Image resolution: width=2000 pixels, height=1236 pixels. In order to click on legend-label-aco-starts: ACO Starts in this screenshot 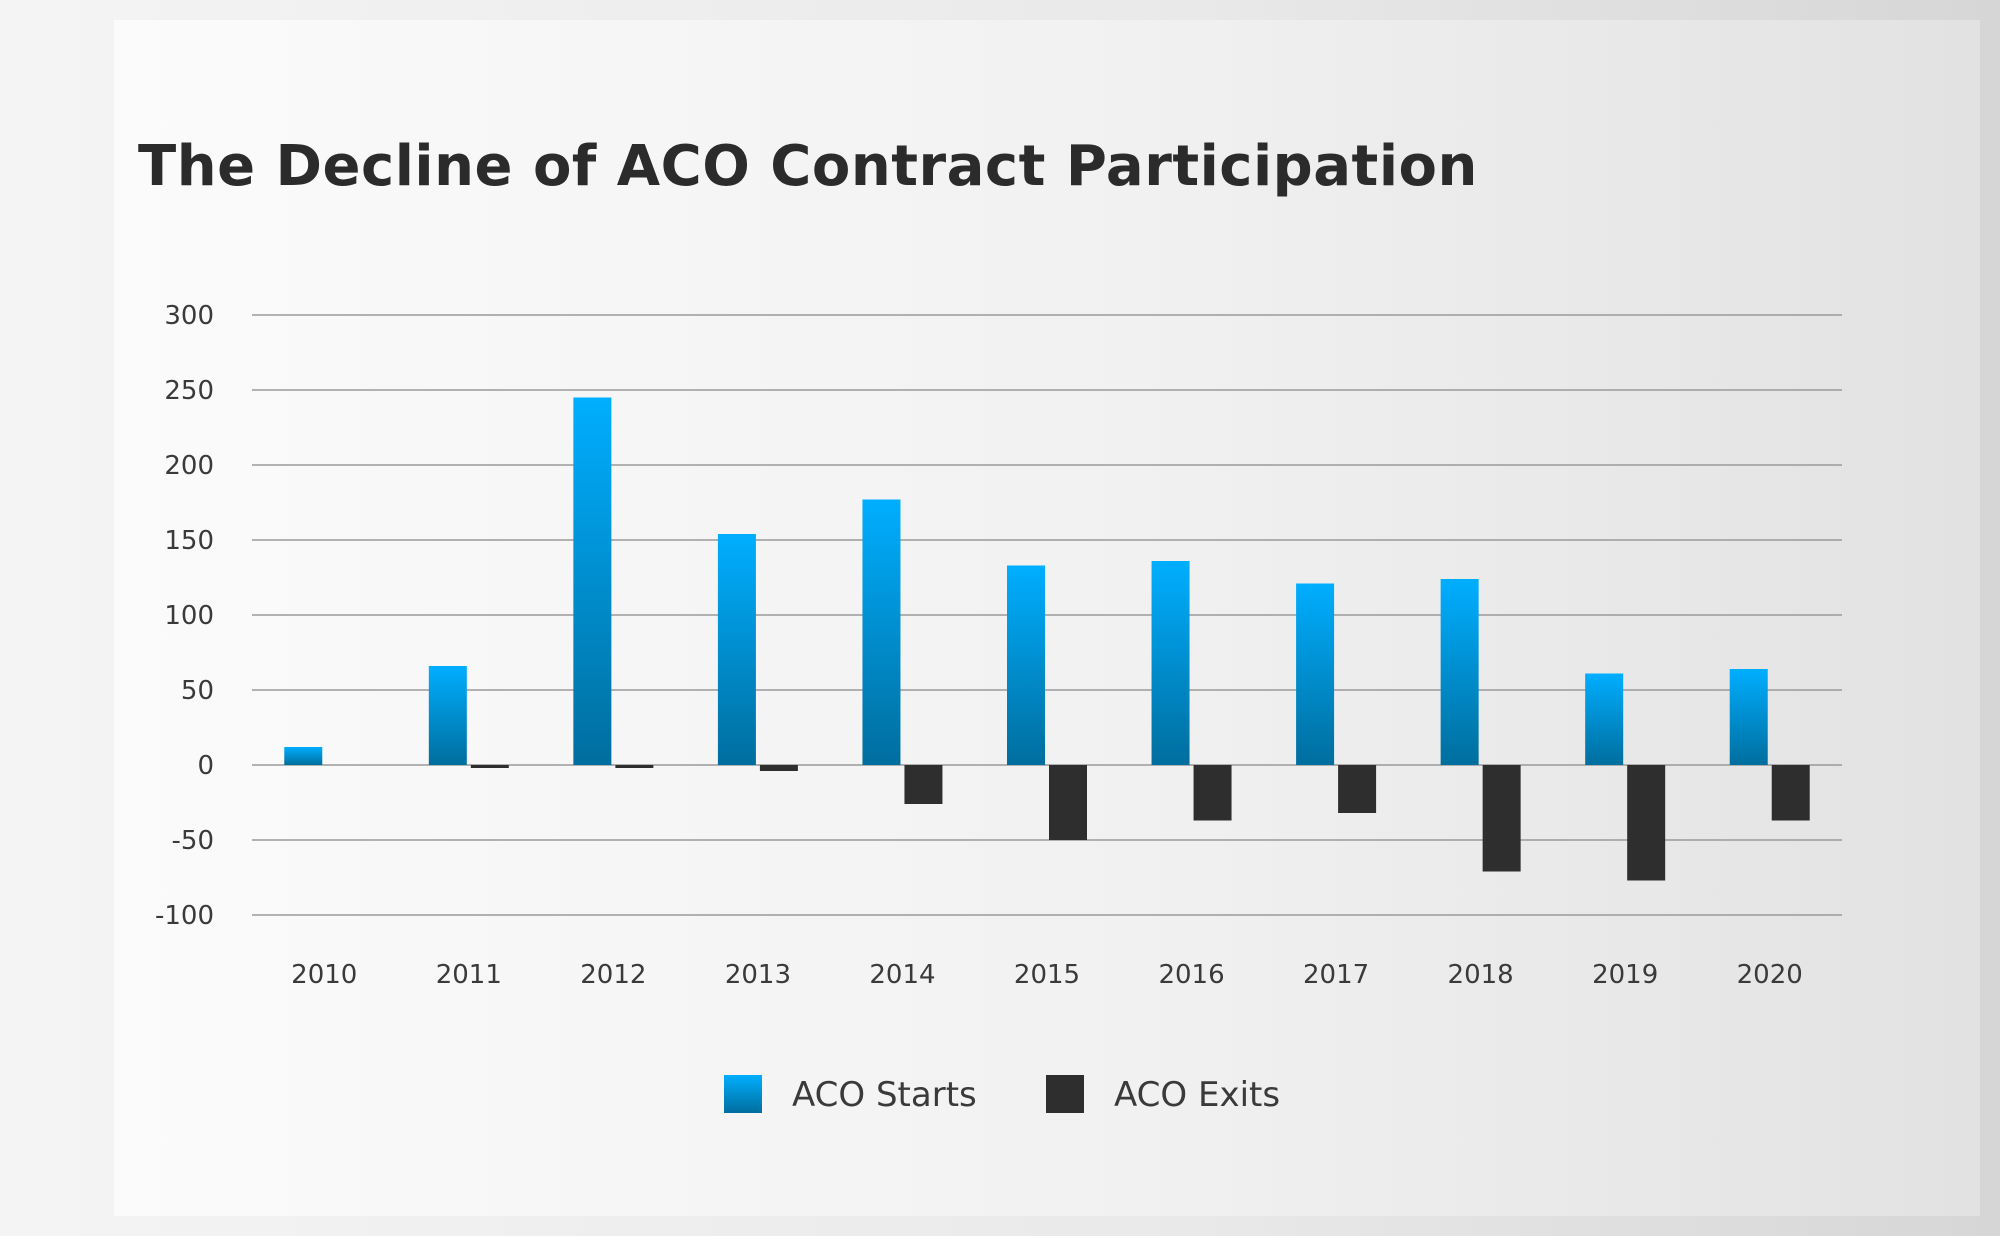, I will do `click(884, 1095)`.